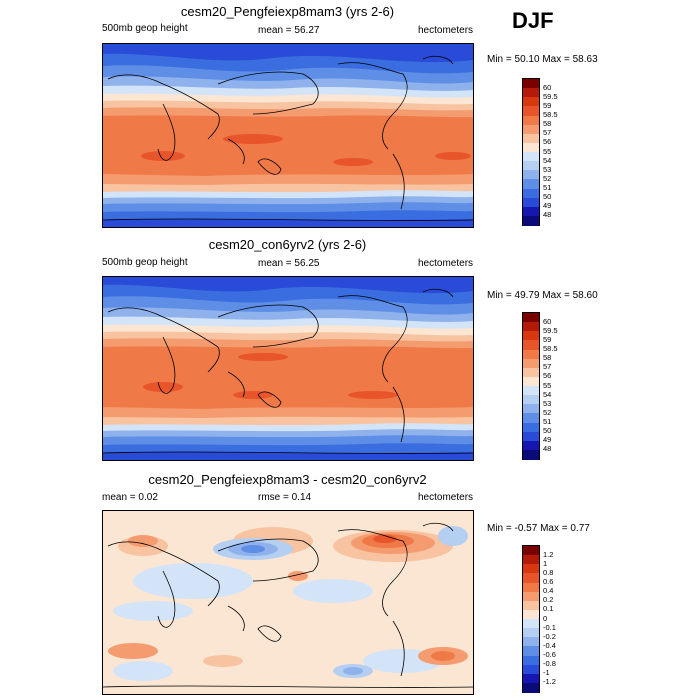  What do you see at coordinates (548, 572) in the screenshot?
I see `colorbar-tick-label: 0.8` at bounding box center [548, 572].